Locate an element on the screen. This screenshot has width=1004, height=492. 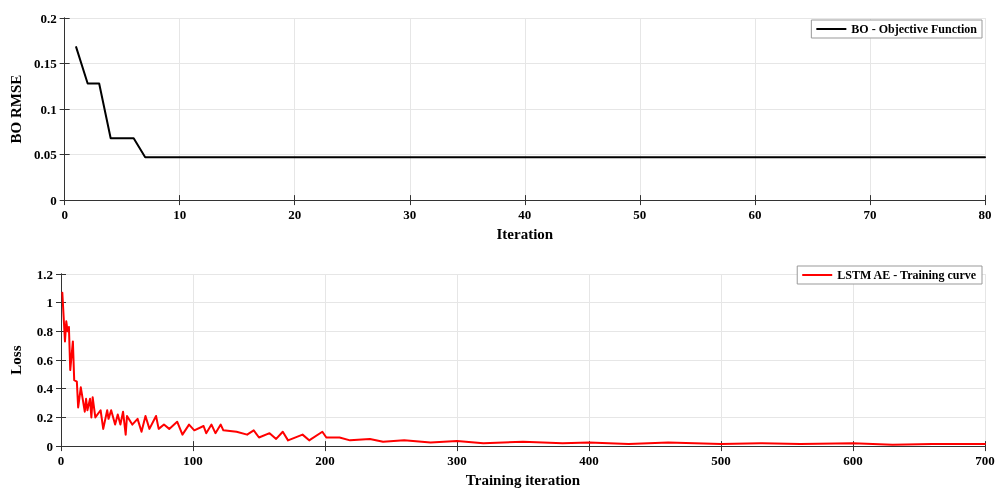
y-tick-label: 0.05 is located at coordinates (45, 155).